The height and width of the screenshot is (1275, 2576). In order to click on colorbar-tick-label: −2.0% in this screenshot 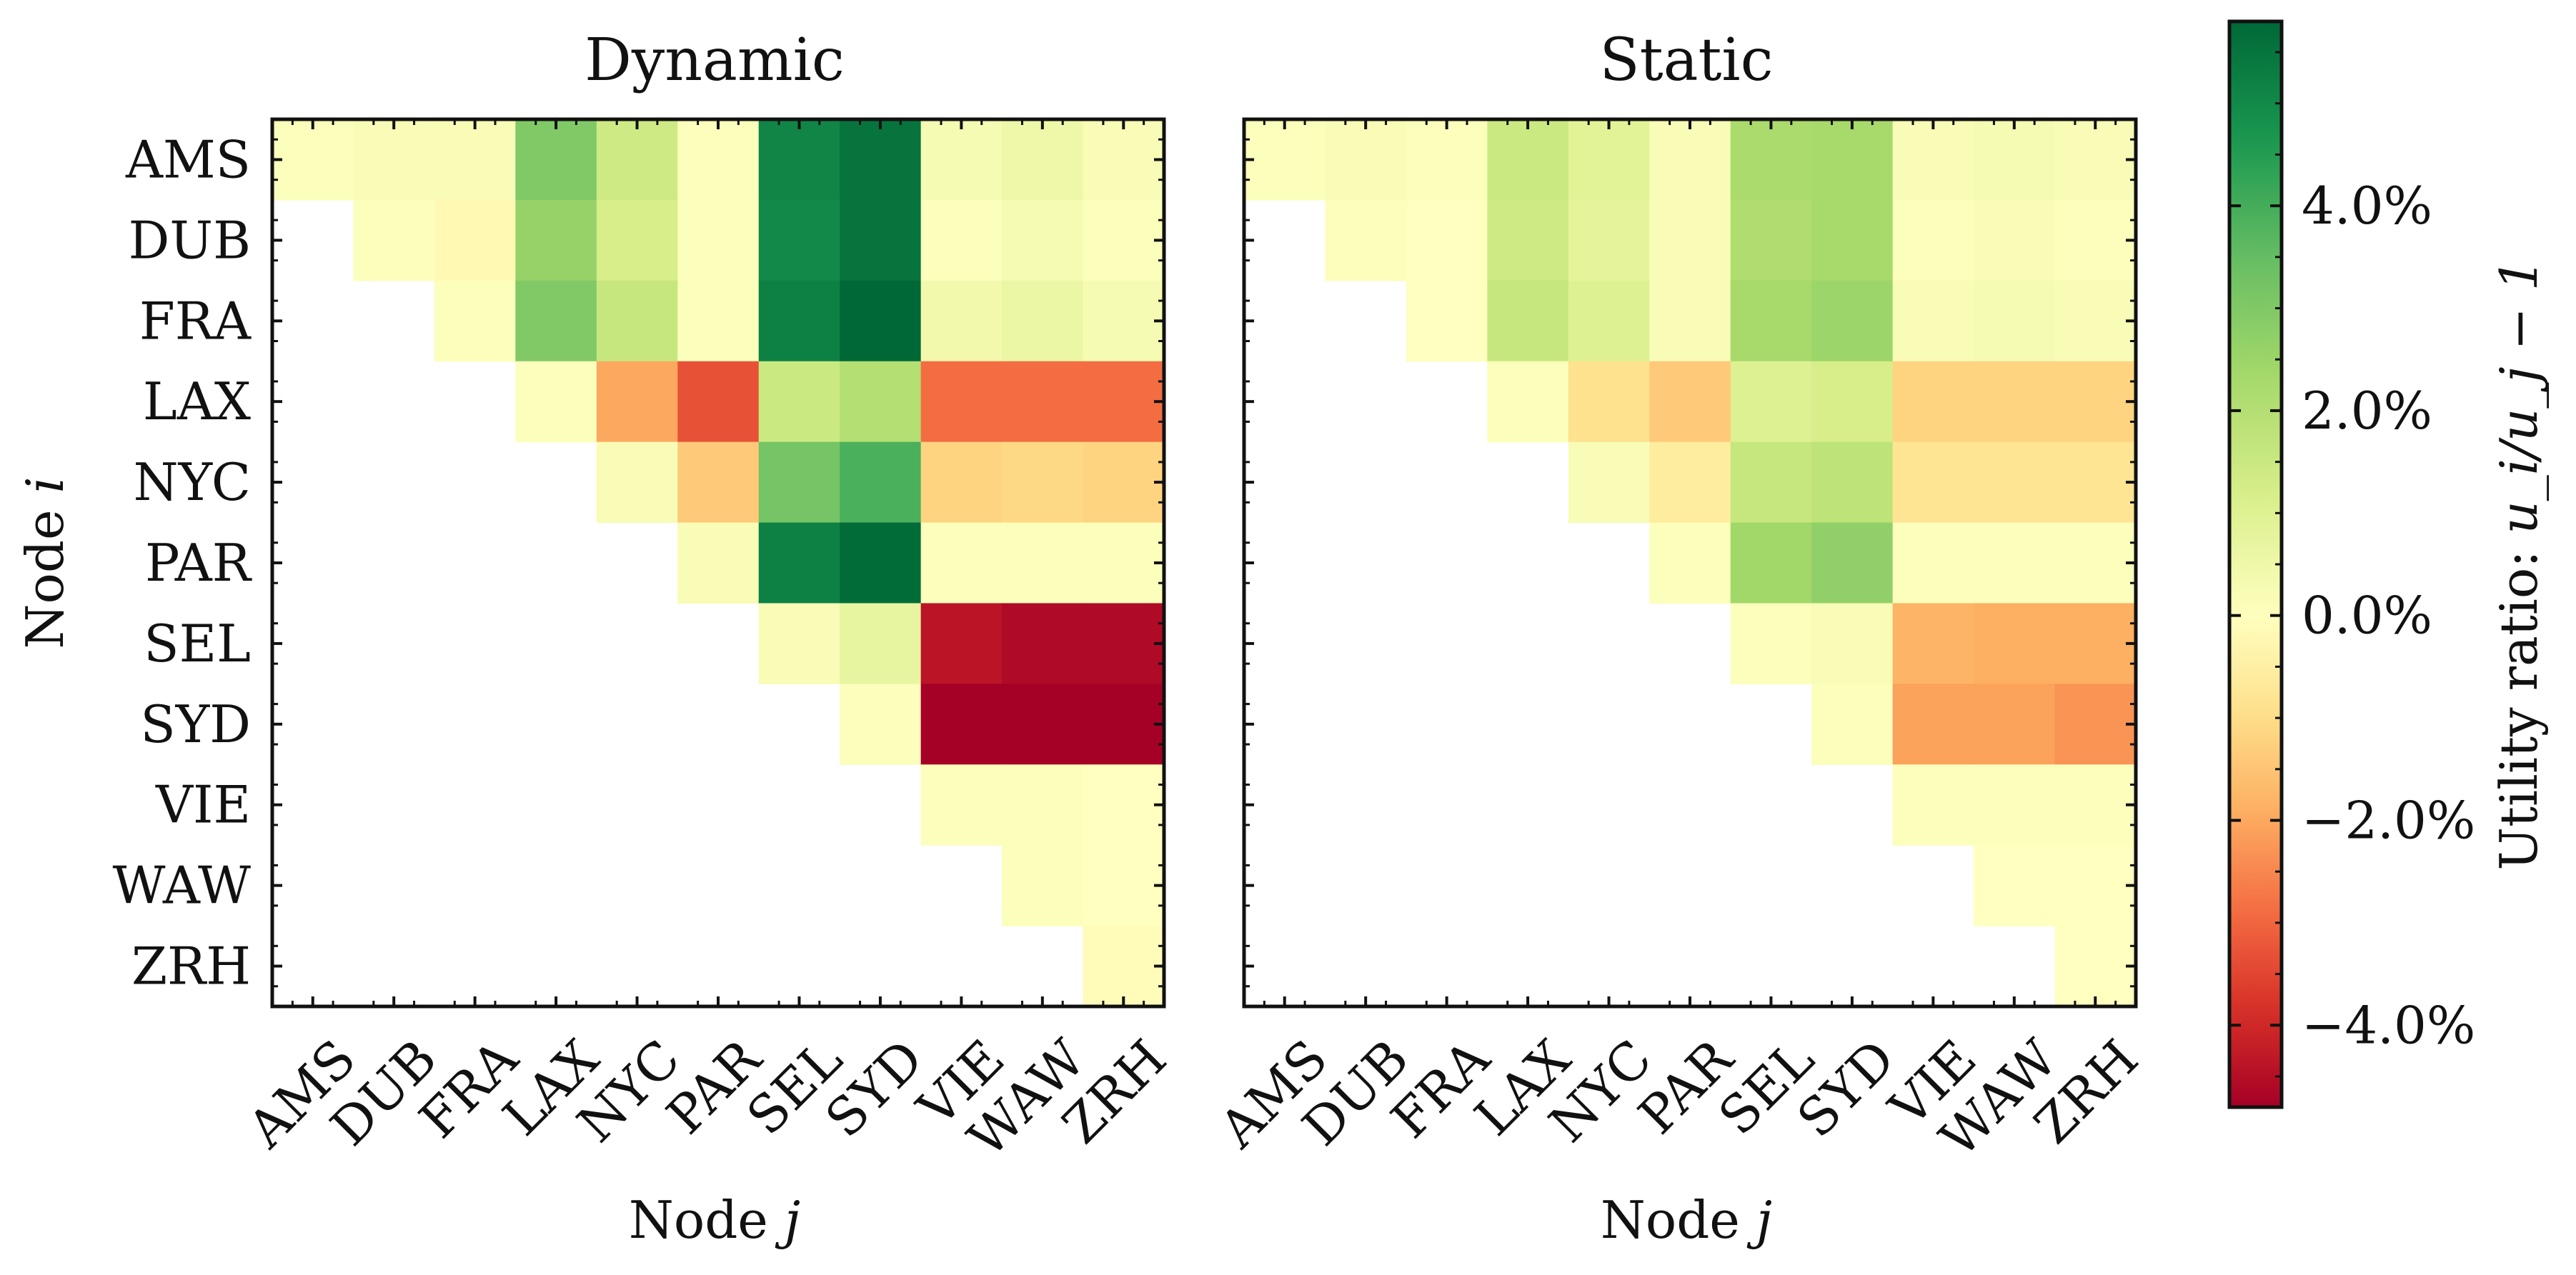, I will do `click(2388, 820)`.